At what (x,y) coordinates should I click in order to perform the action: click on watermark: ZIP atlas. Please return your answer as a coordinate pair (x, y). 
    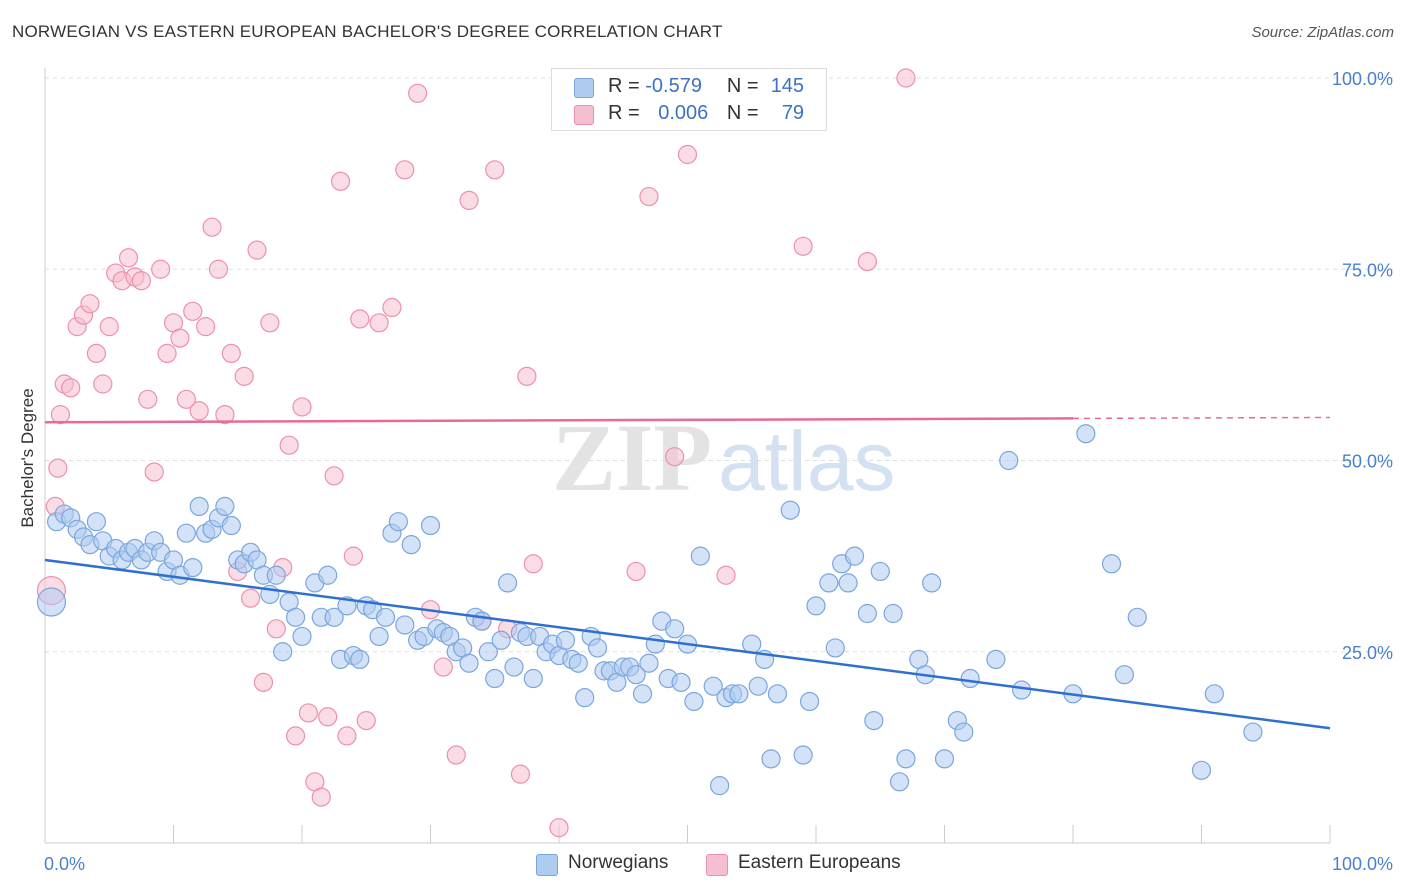
    Looking at the image, I should click on (723, 457).